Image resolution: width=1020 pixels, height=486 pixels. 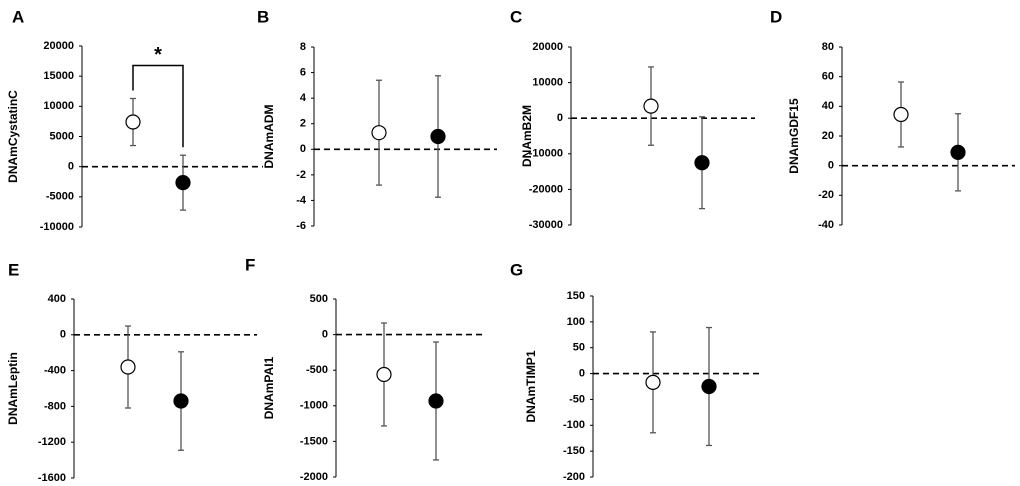 What do you see at coordinates (303, 124) in the screenshot?
I see `y-tick-label: 2` at bounding box center [303, 124].